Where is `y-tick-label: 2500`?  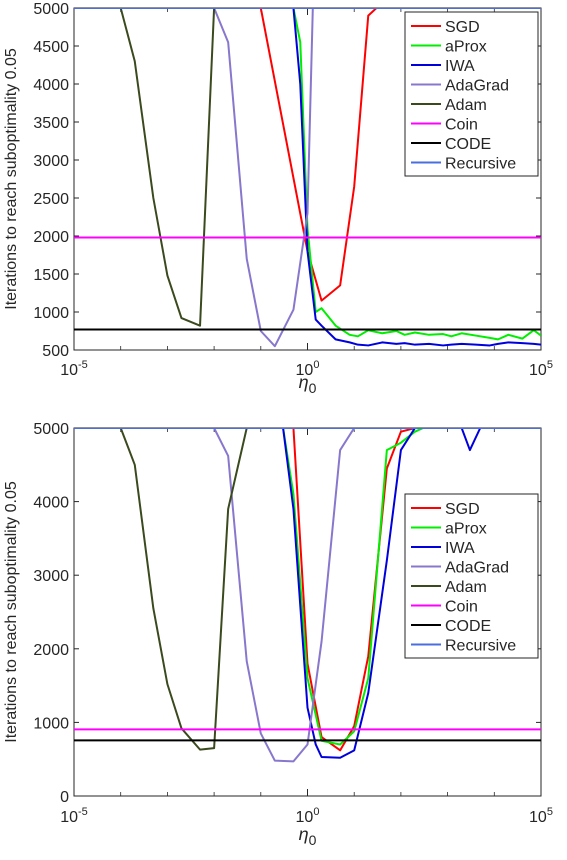 y-tick-label: 2500 is located at coordinates (51, 199).